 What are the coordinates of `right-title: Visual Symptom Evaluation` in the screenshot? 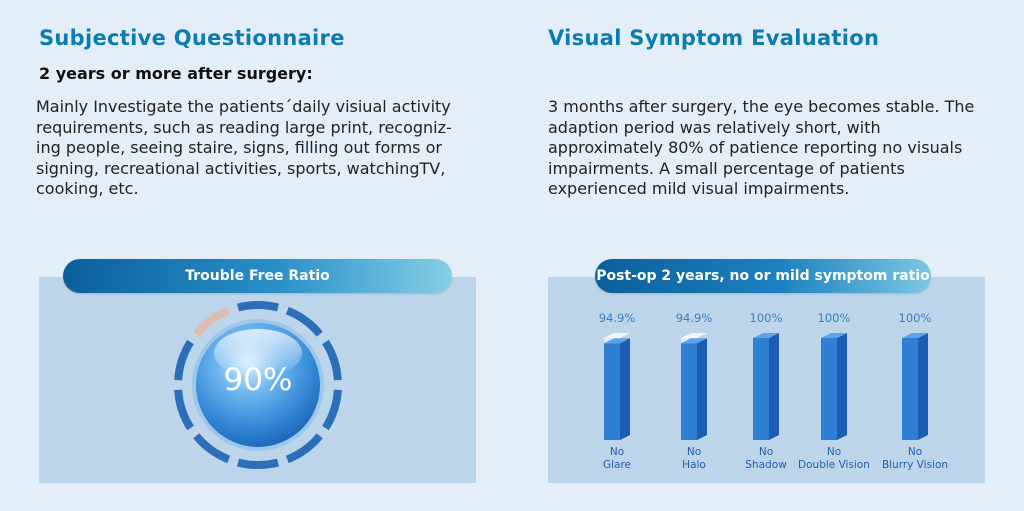 It's located at (714, 38).